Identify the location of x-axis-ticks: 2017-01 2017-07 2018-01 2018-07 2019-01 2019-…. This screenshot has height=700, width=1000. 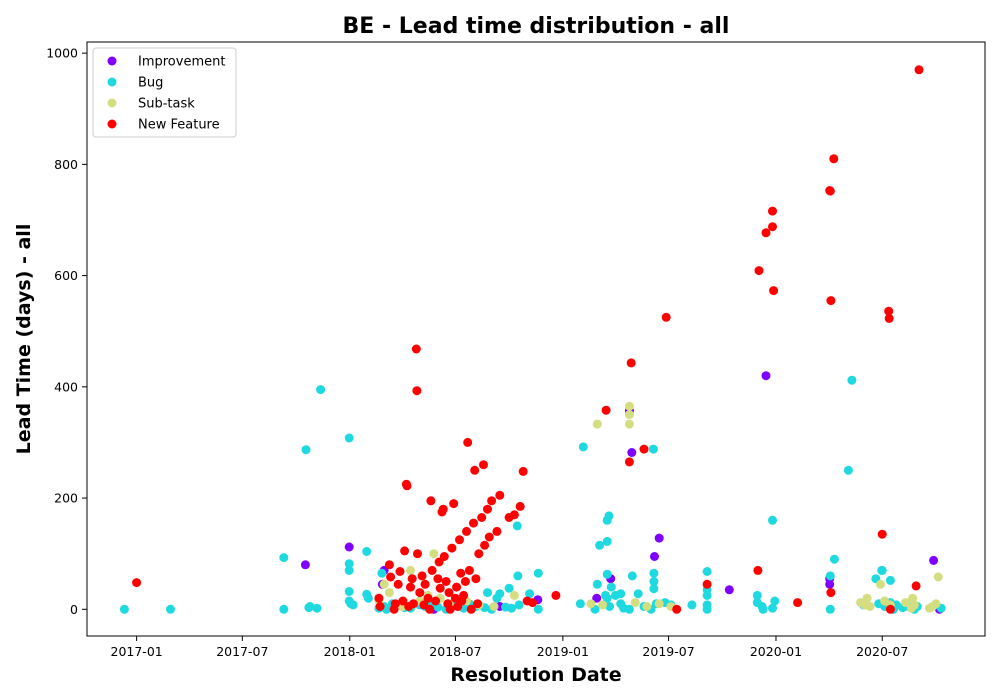
(509, 647).